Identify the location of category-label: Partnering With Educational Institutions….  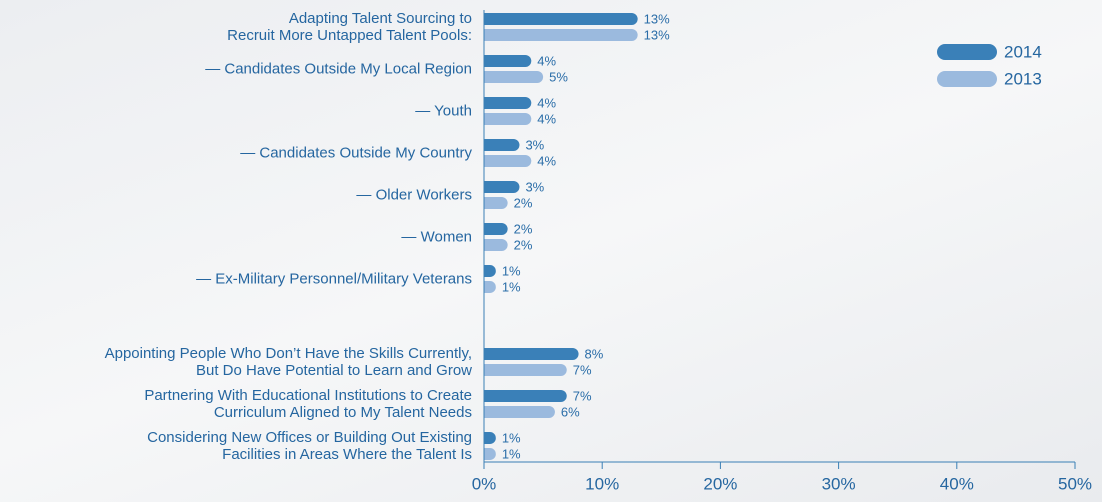
(308, 404).